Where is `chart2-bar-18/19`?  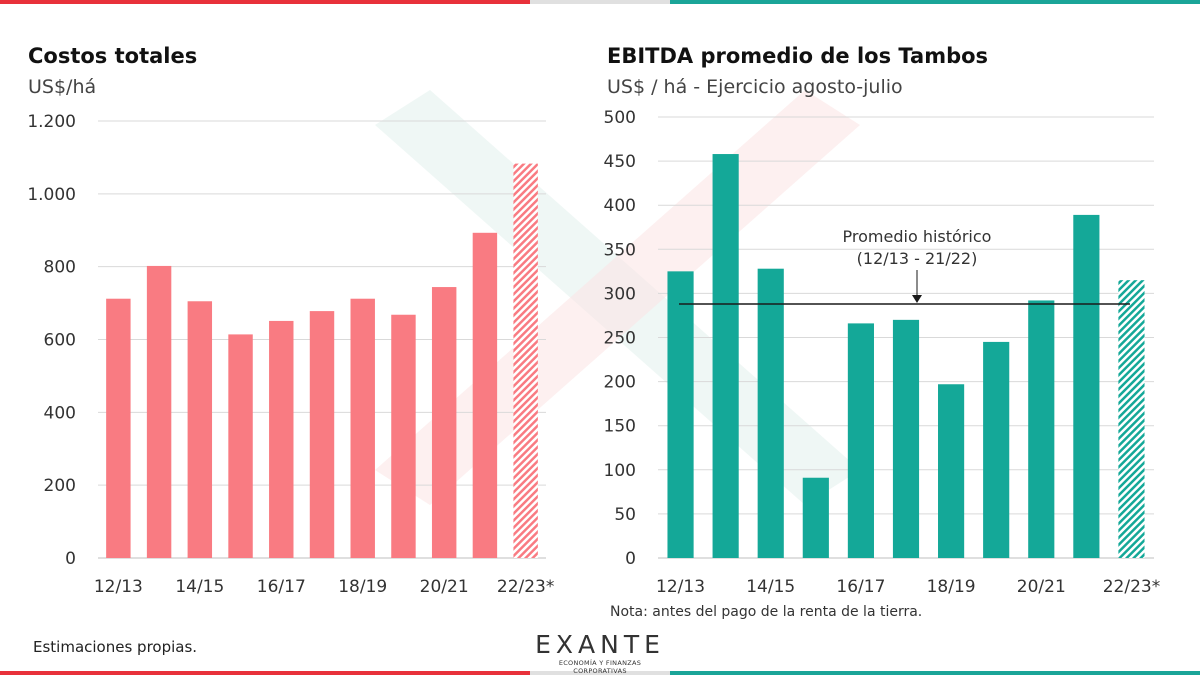 chart2-bar-18/19 is located at coordinates (951, 471).